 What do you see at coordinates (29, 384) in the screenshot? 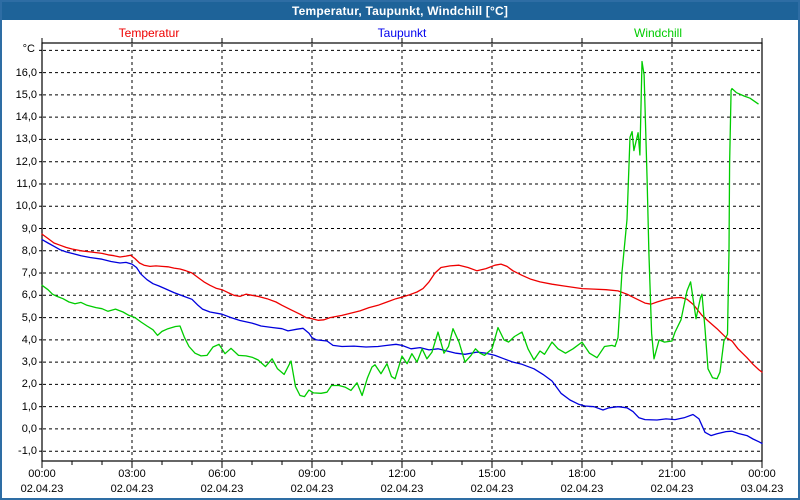
I see `y-axis-label: 2,0` at bounding box center [29, 384].